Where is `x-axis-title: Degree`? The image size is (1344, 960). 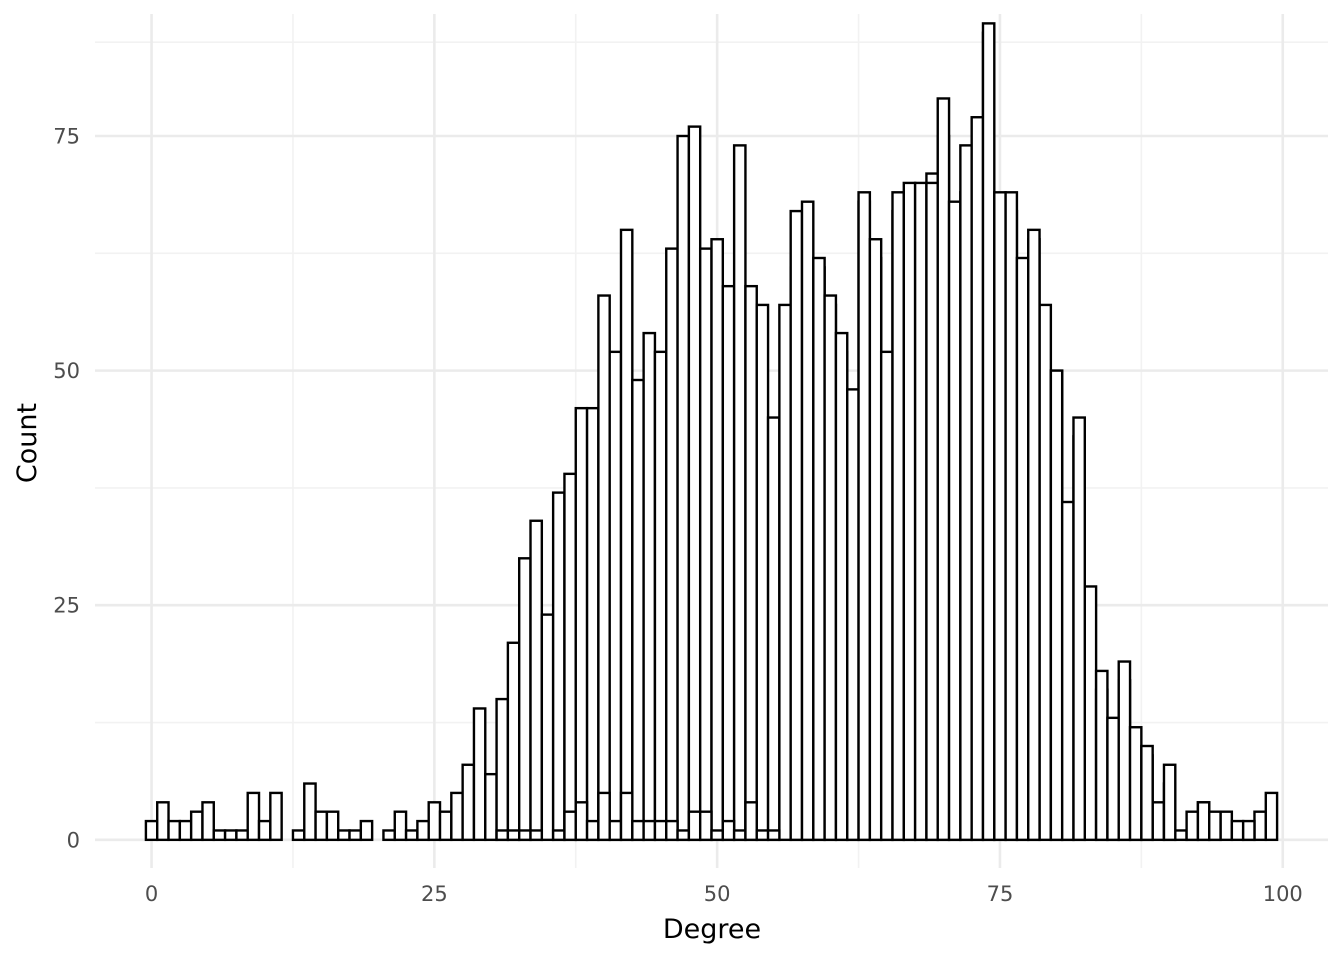
x-axis-title: Degree is located at coordinates (712, 929).